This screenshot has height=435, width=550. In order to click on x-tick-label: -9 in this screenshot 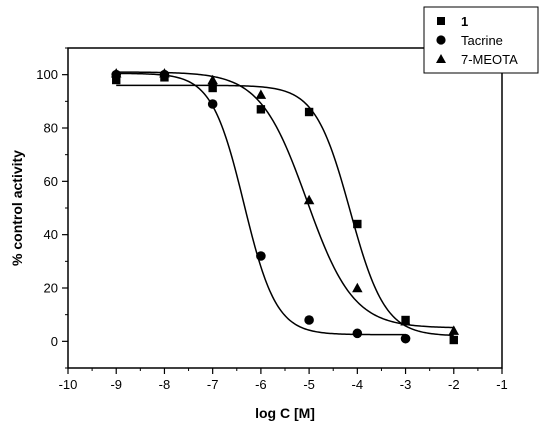, I will do `click(116, 384)`.